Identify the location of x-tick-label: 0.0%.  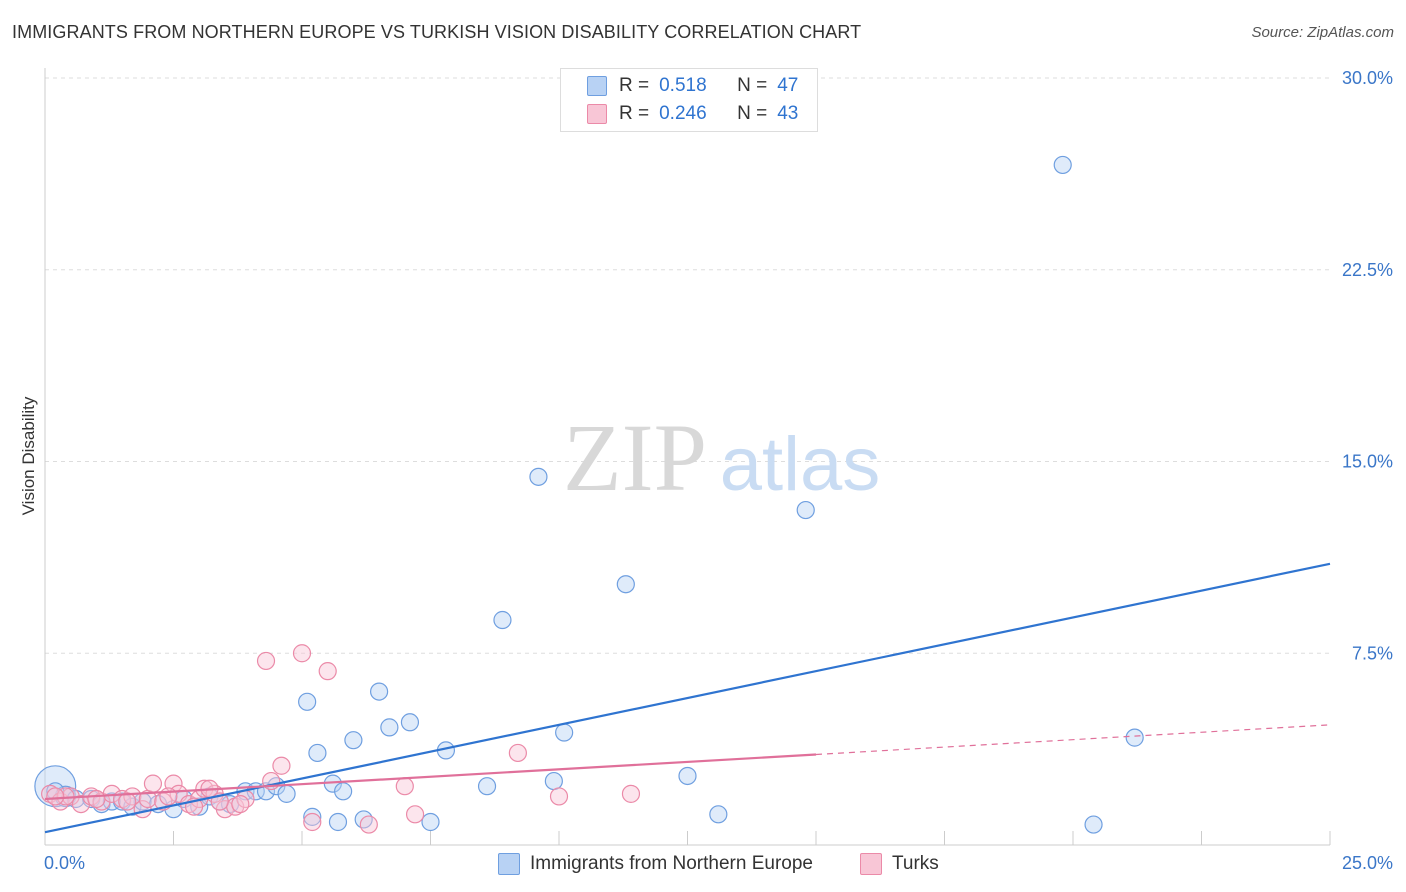
(64, 863).